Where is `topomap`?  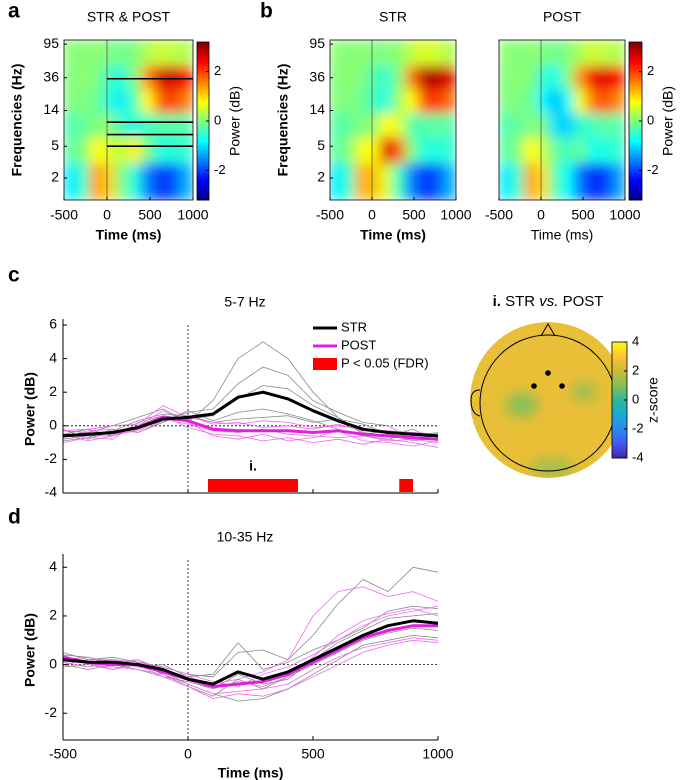
topomap is located at coordinates (548, 400).